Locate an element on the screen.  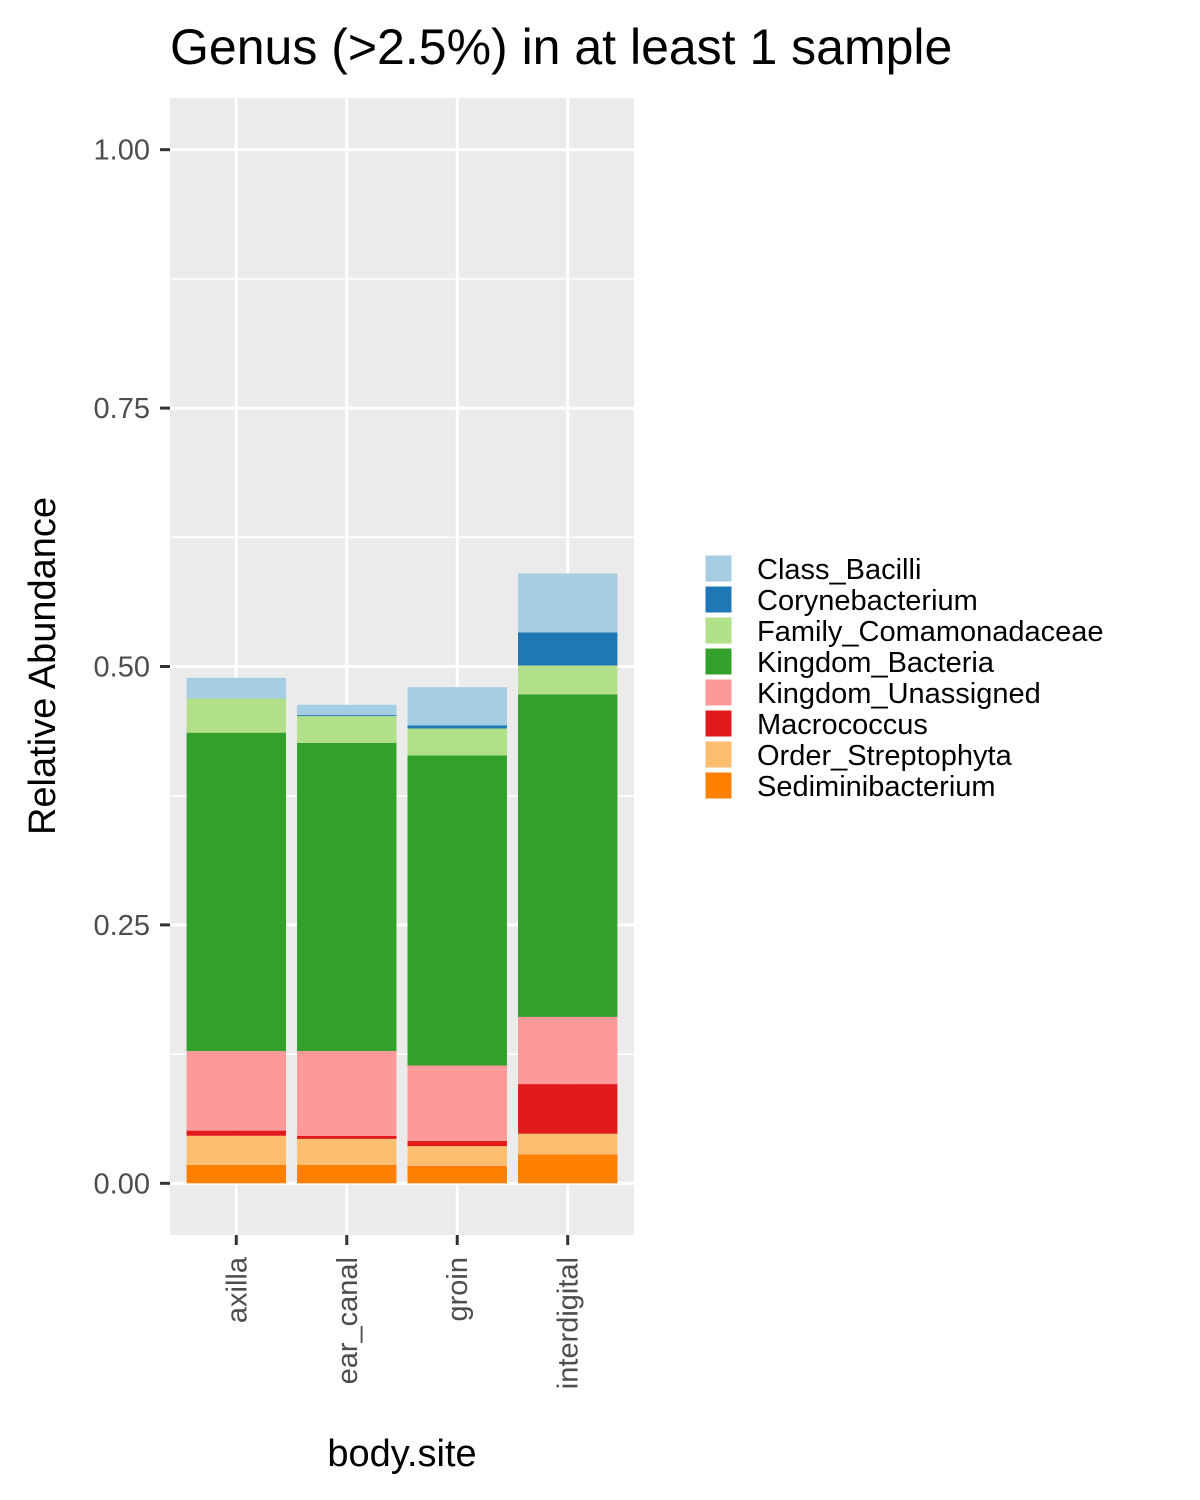
legend-label: Kingdom_Unassigned is located at coordinates (899, 694).